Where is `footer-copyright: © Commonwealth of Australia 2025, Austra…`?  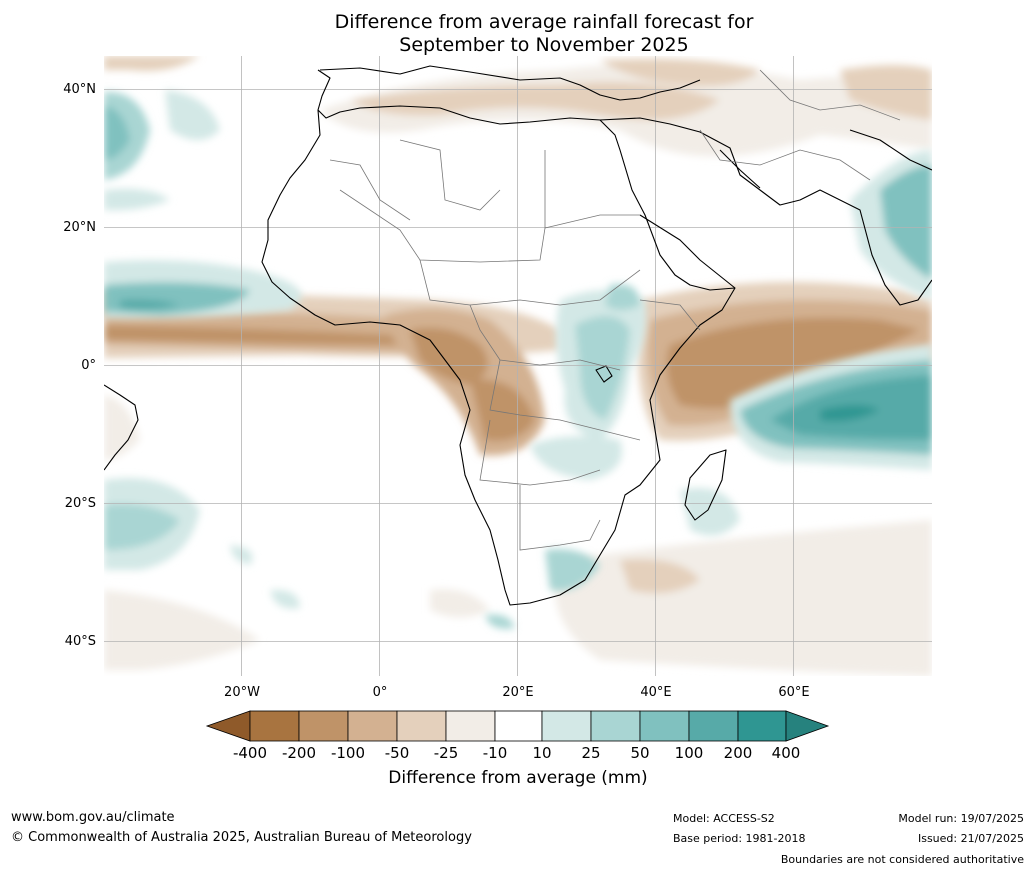 footer-copyright: © Commonwealth of Australia 2025, Austra… is located at coordinates (241, 837).